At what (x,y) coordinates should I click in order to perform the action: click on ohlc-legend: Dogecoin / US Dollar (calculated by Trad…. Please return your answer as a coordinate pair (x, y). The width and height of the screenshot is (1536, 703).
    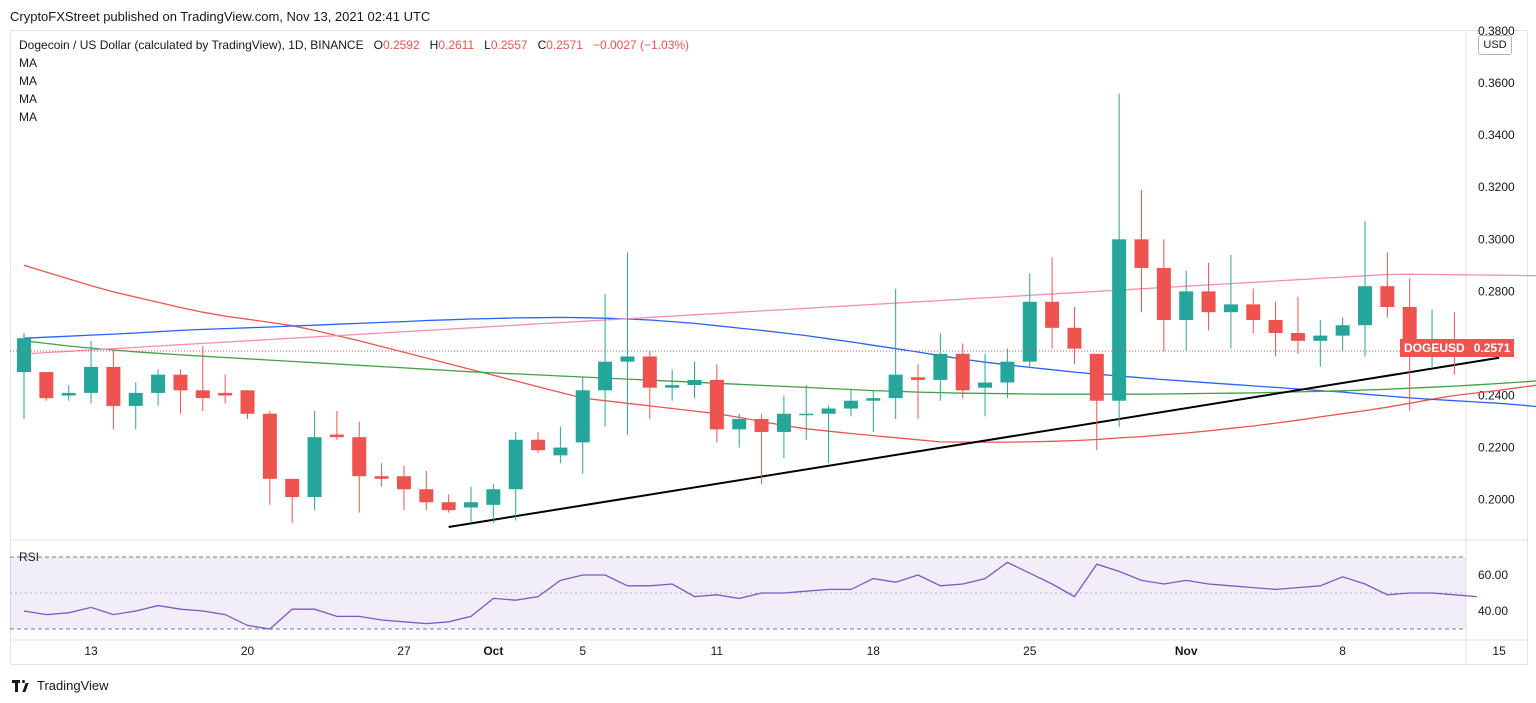
    Looking at the image, I should click on (354, 45).